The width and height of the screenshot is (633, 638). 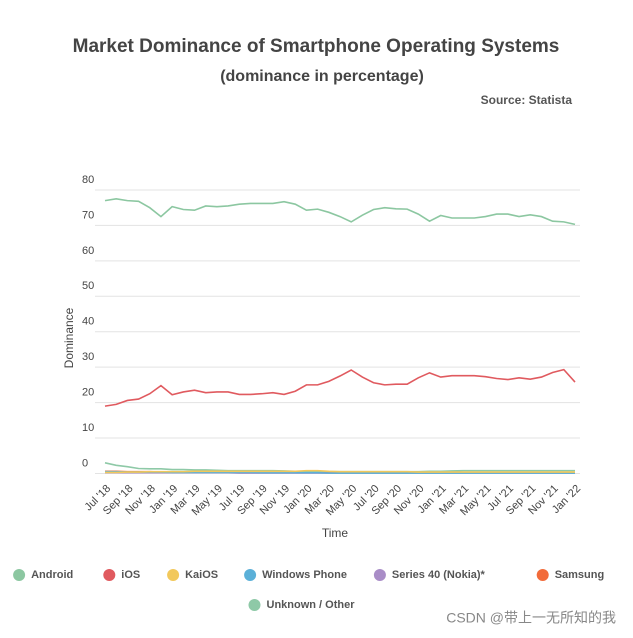 What do you see at coordinates (88, 286) in the screenshot?
I see `y-tick-label: 50` at bounding box center [88, 286].